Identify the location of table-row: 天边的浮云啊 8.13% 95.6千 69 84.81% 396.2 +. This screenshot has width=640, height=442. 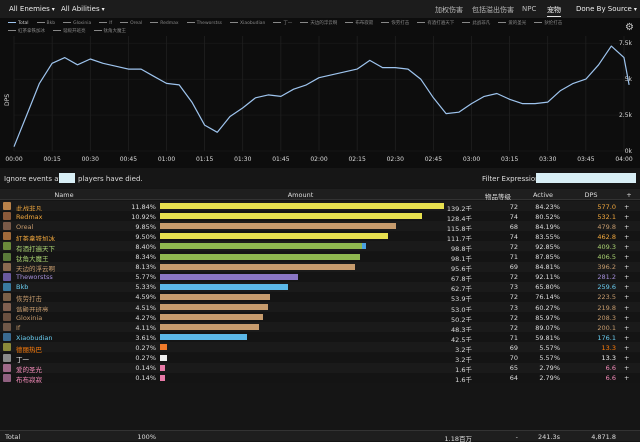
(320, 267).